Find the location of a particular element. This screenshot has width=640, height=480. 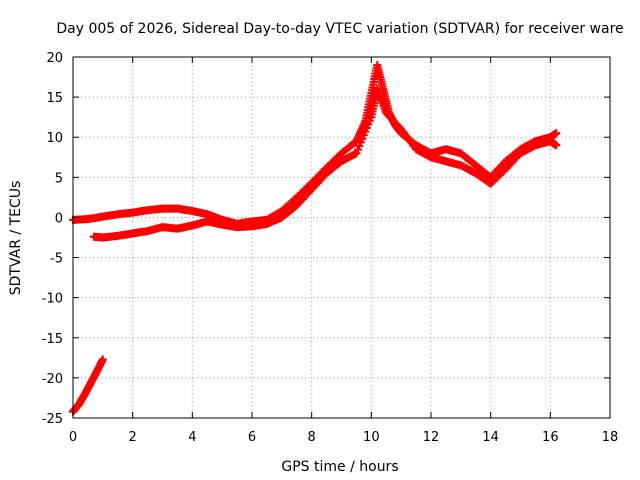

y-tick-label: 20 is located at coordinates (54, 58).